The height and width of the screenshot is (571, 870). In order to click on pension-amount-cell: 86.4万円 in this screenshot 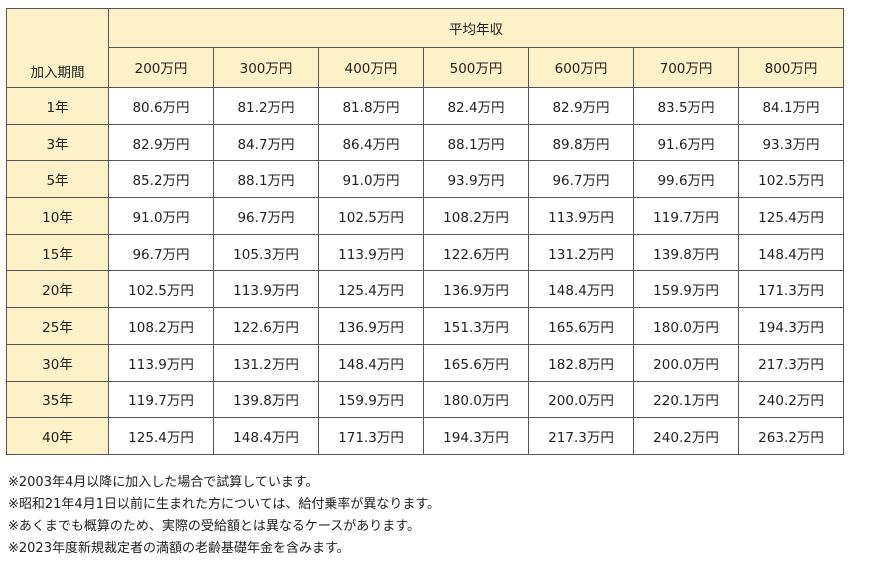, I will do `click(371, 142)`.